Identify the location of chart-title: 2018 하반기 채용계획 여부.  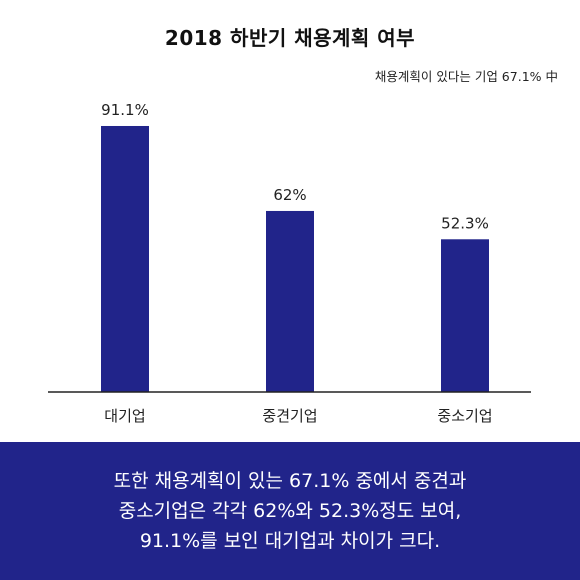
(290, 38).